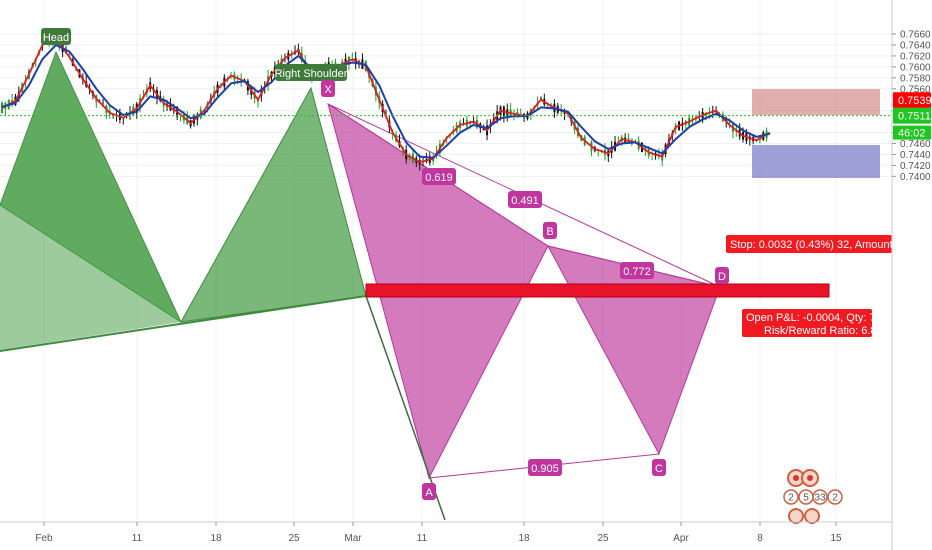 This screenshot has width=932, height=550. I want to click on annotation-text: B, so click(549, 232).